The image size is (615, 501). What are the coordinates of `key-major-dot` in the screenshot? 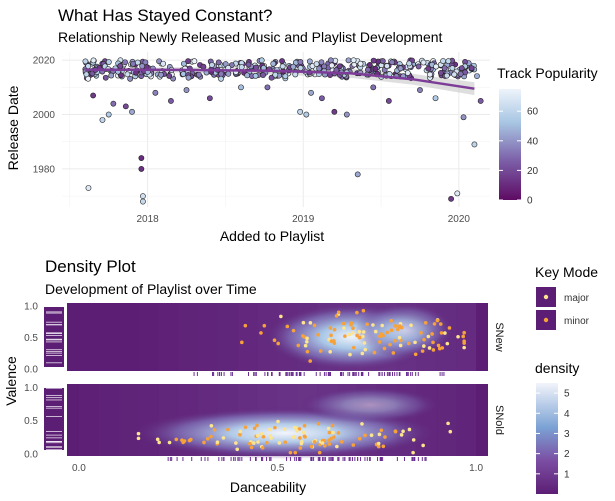 It's located at (546, 297).